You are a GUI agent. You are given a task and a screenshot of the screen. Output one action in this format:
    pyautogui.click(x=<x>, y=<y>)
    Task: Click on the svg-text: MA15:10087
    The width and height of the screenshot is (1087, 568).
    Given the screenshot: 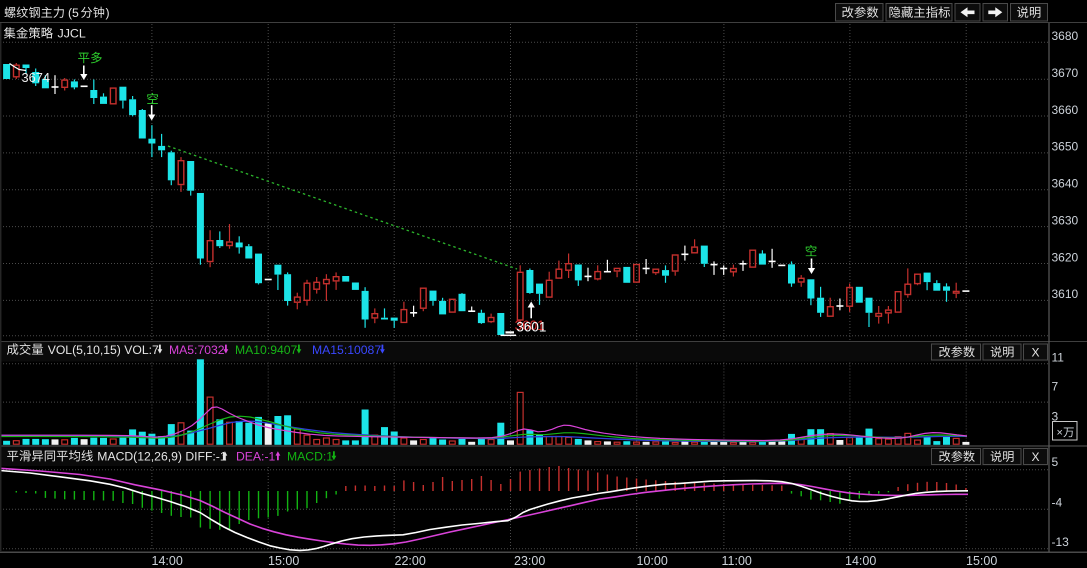 What is the action you would take?
    pyautogui.click(x=346, y=350)
    